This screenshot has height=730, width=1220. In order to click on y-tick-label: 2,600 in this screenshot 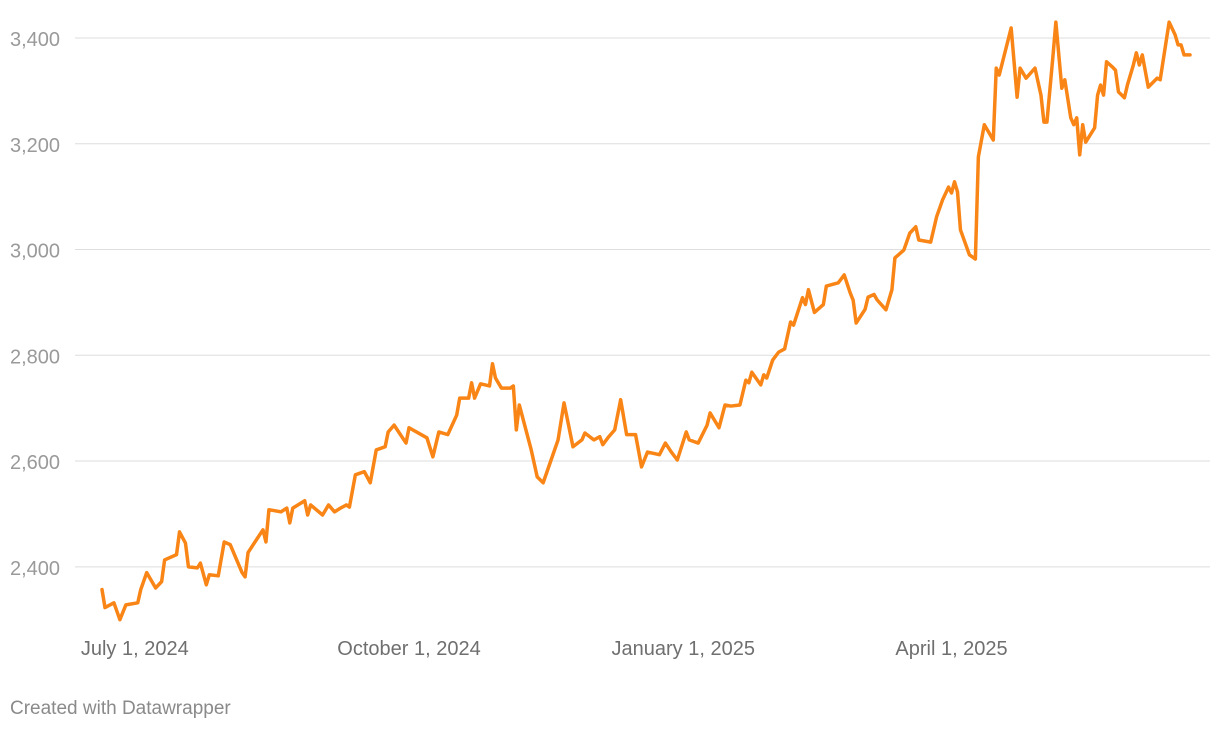, I will do `click(35, 463)`.